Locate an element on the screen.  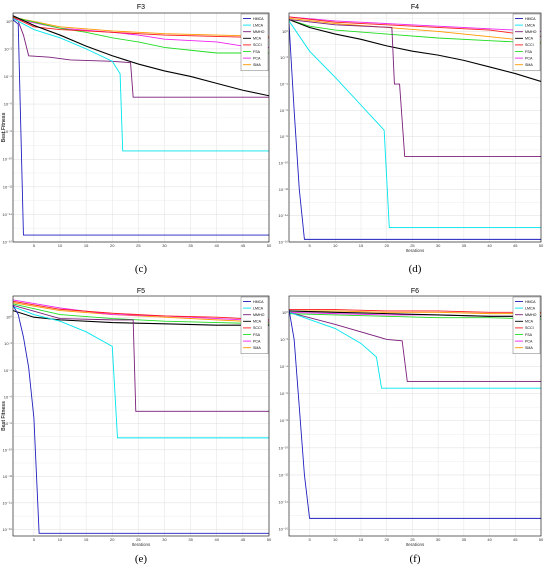
x-tick-label: 15 is located at coordinates (86, 245).